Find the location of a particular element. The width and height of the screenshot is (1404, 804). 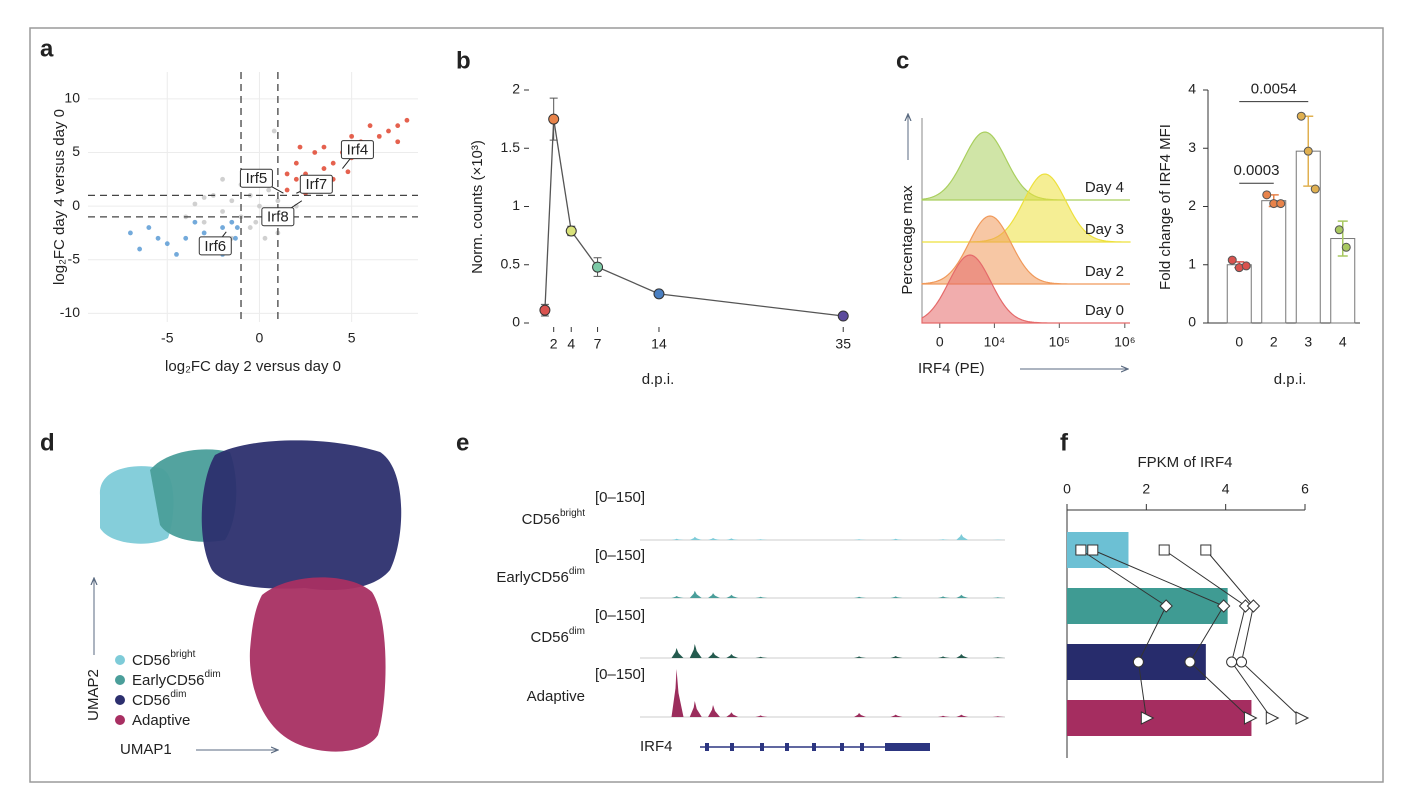

x-tick-label: 10⁴ is located at coordinates (995, 342).